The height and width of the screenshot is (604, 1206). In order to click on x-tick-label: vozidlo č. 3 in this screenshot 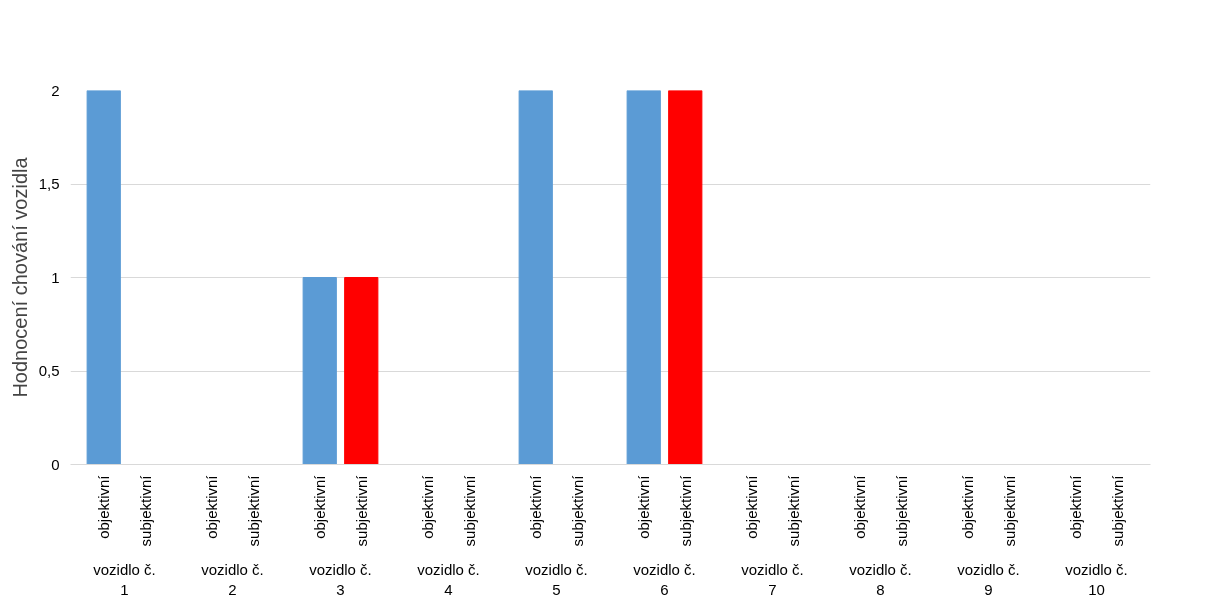, I will do `click(340, 579)`.